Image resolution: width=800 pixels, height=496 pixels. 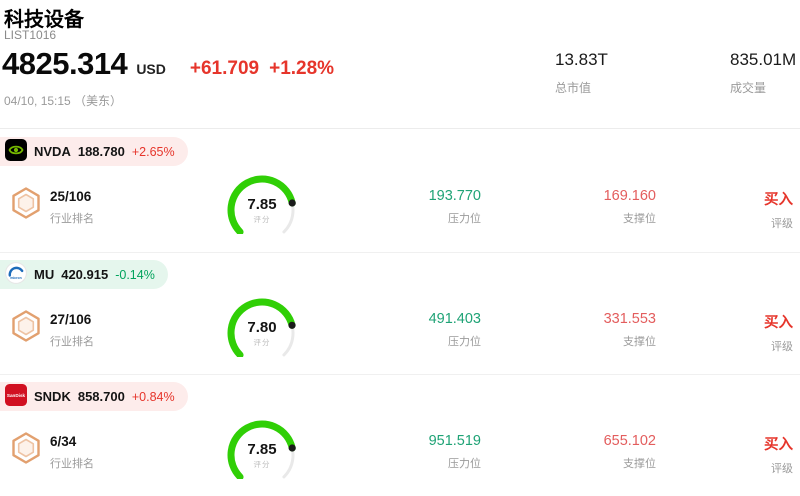 I want to click on header-divider, so click(x=400, y=128).